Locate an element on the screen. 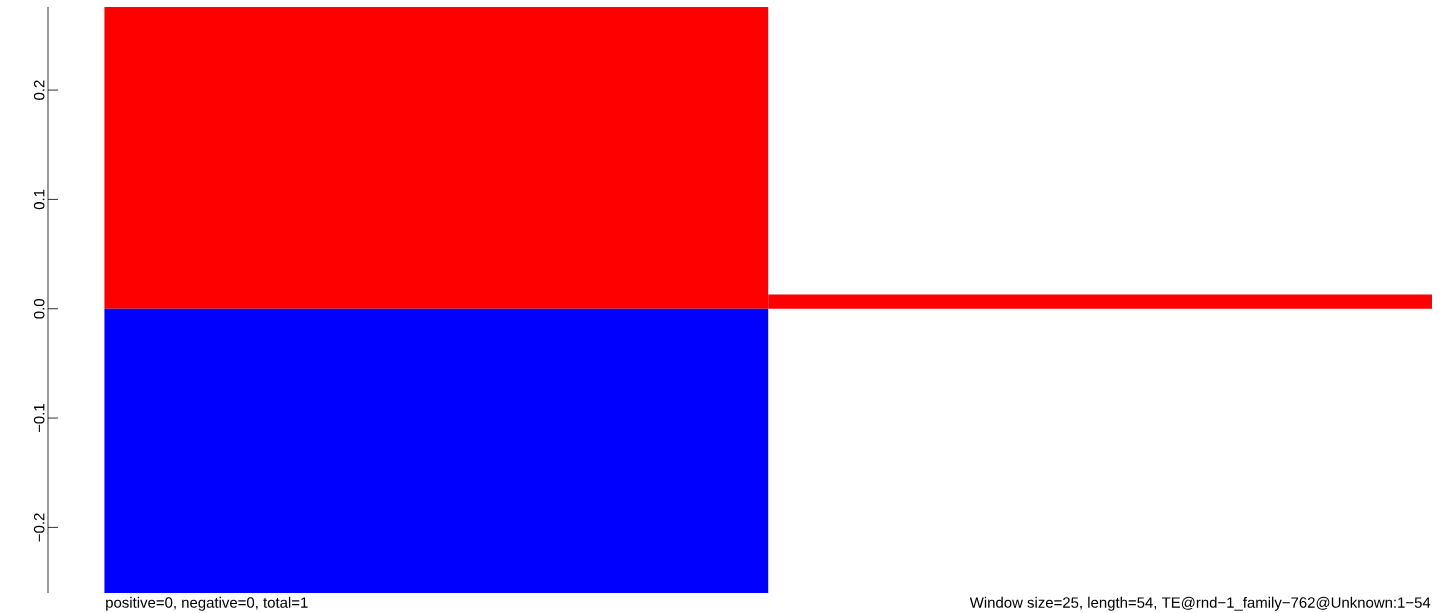  y-tick-label: 0.2 is located at coordinates (39, 90).